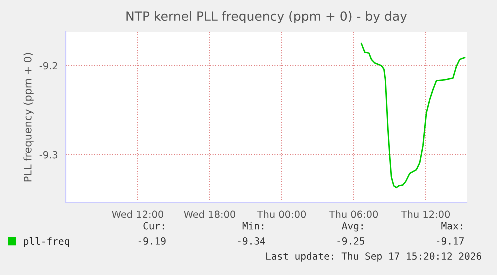 This screenshot has height=275, width=497. What do you see at coordinates (267, 17) in the screenshot?
I see `chart-title: NTP kernel PLL frequency (ppm + 0) - by day` at bounding box center [267, 17].